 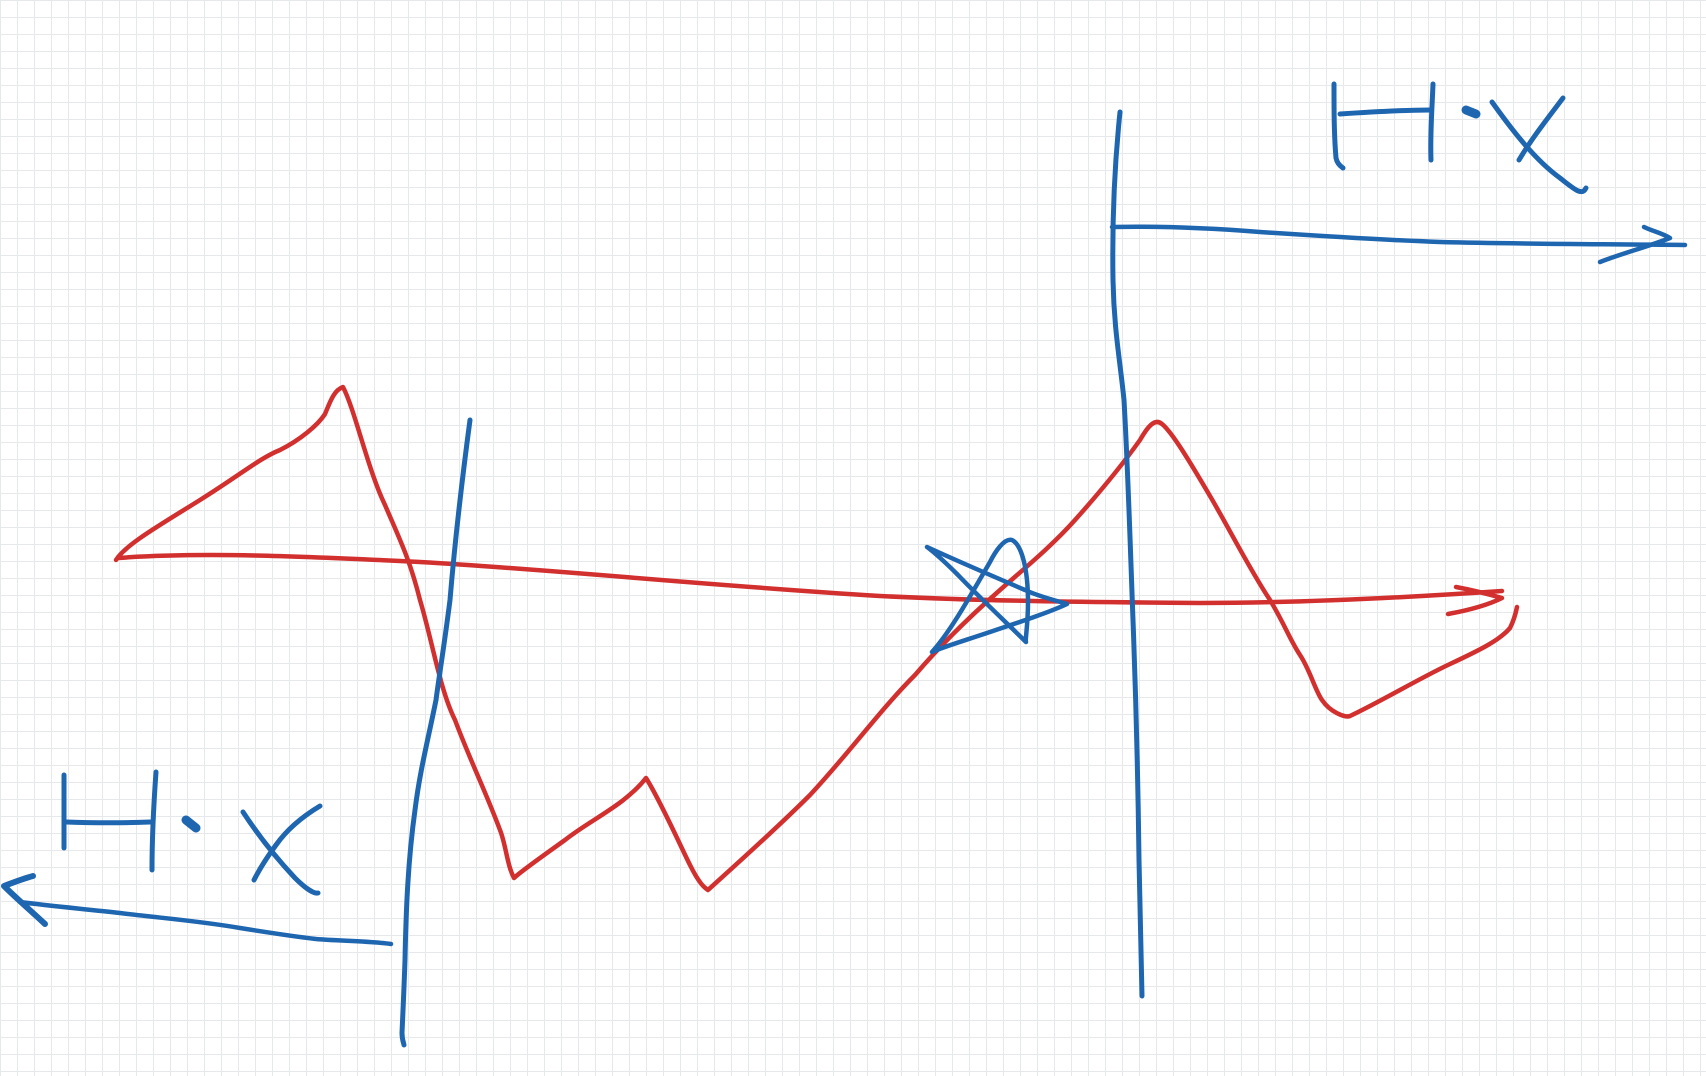 I want to click on bottom-left-h-right-stroke, so click(x=154, y=821).